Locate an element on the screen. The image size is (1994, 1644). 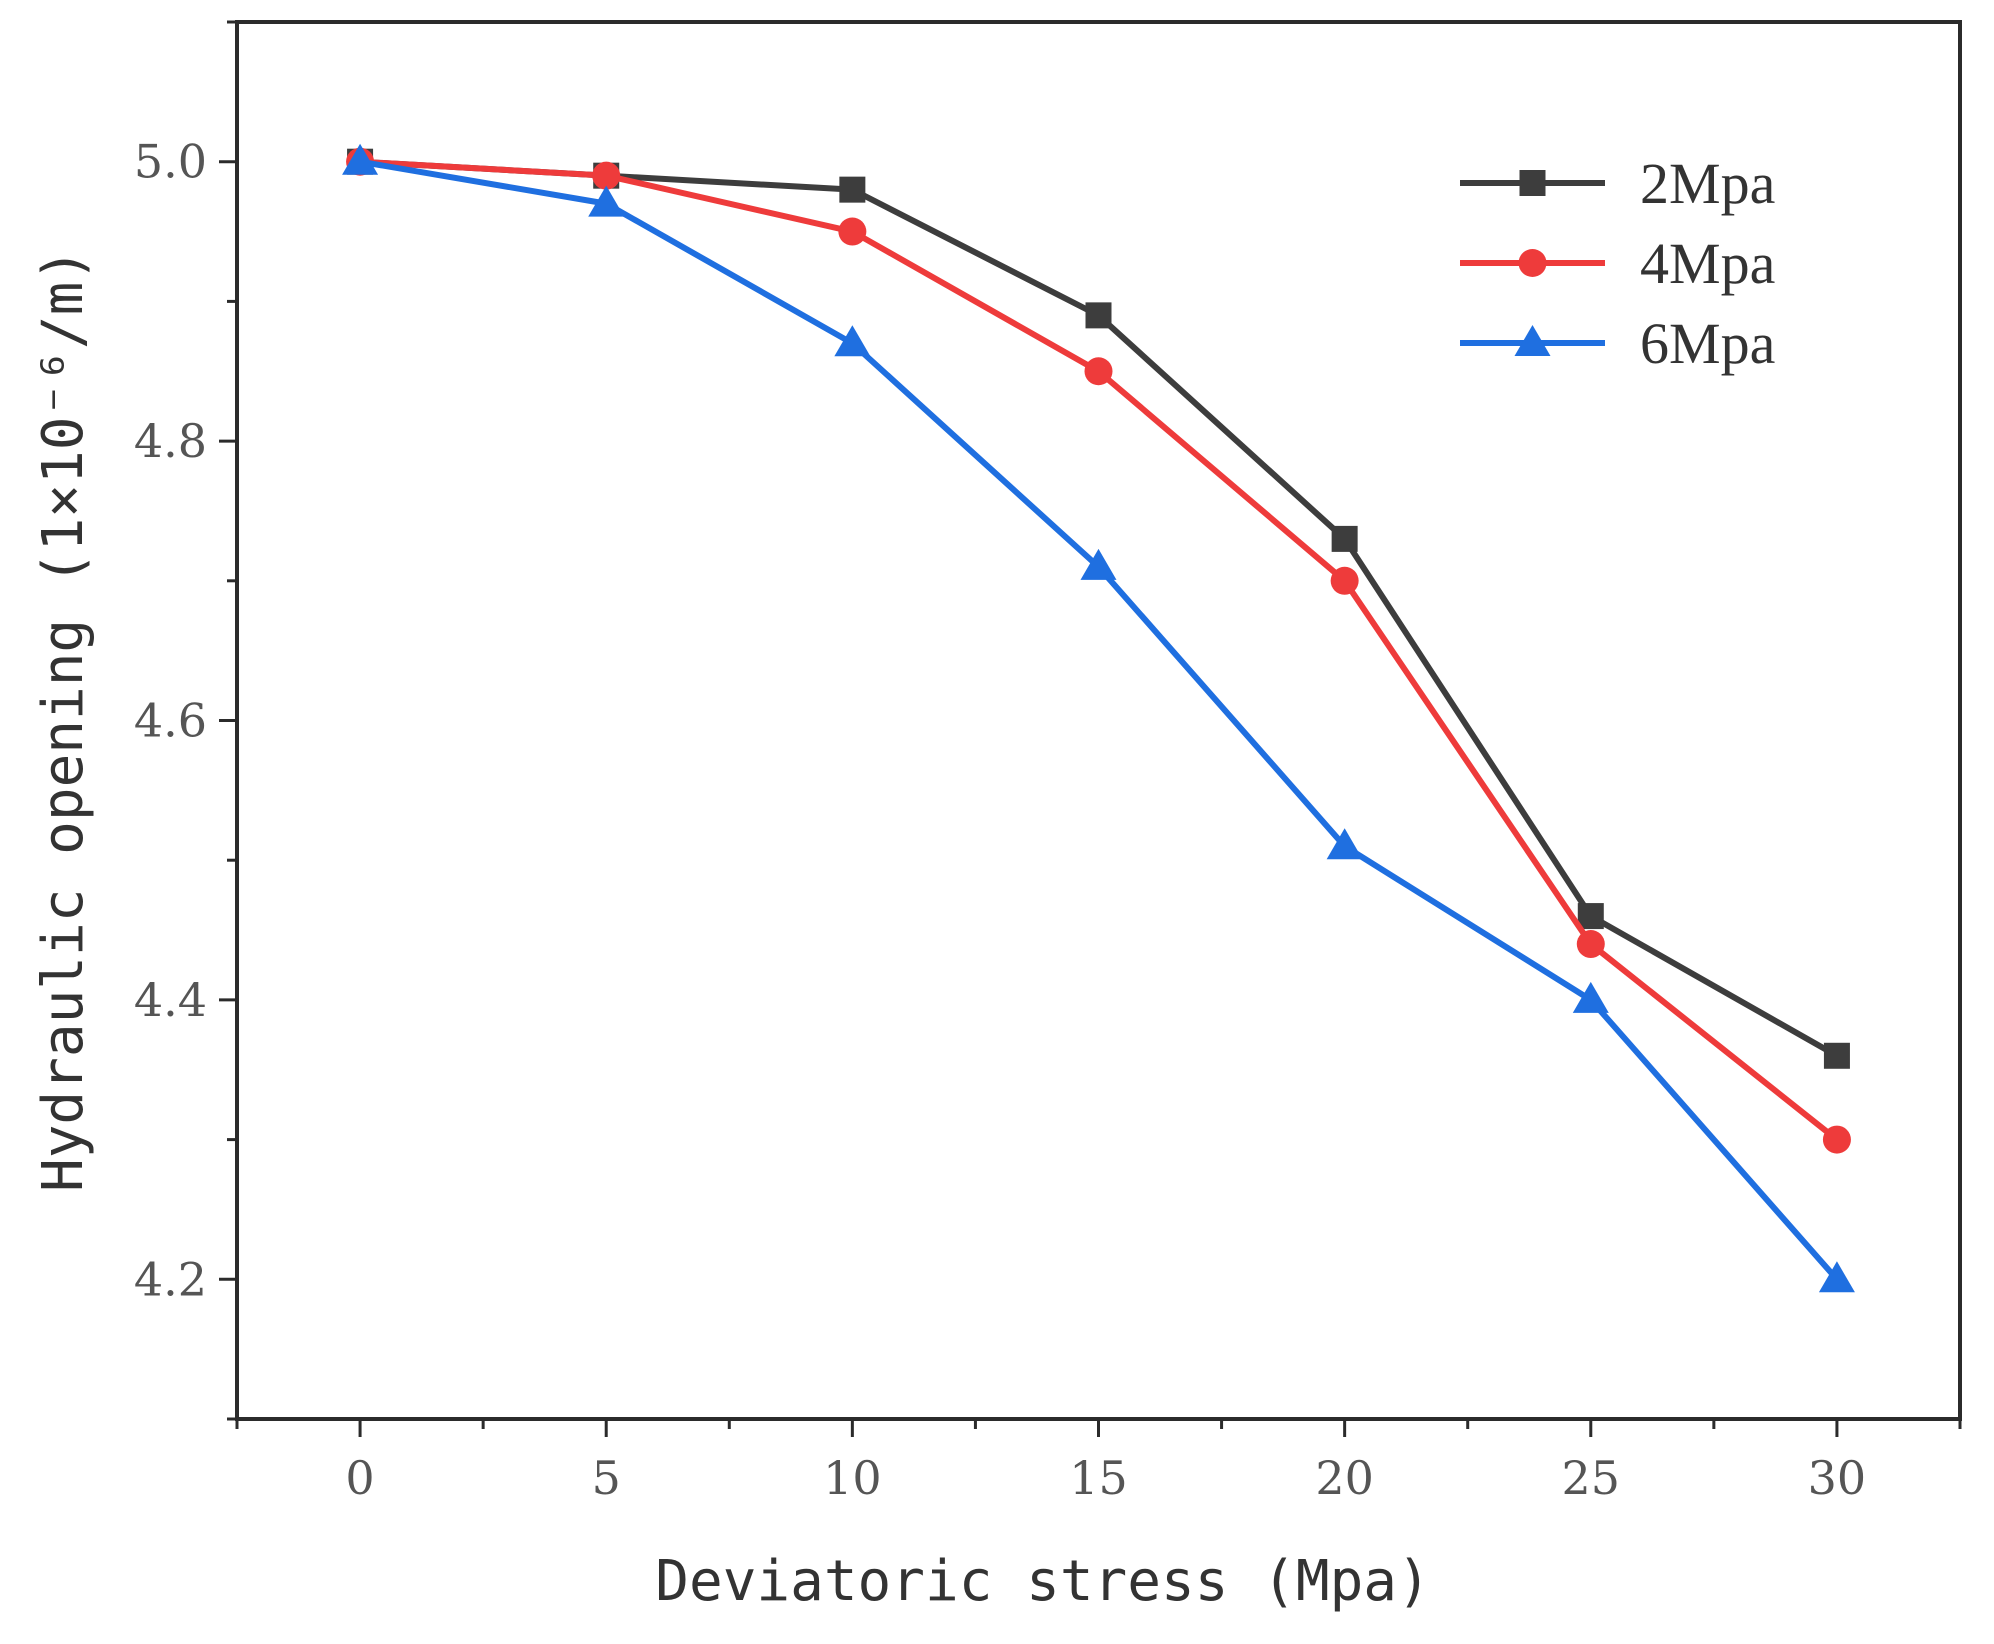
x-tick-label: 15 is located at coordinates (1098, 1478).